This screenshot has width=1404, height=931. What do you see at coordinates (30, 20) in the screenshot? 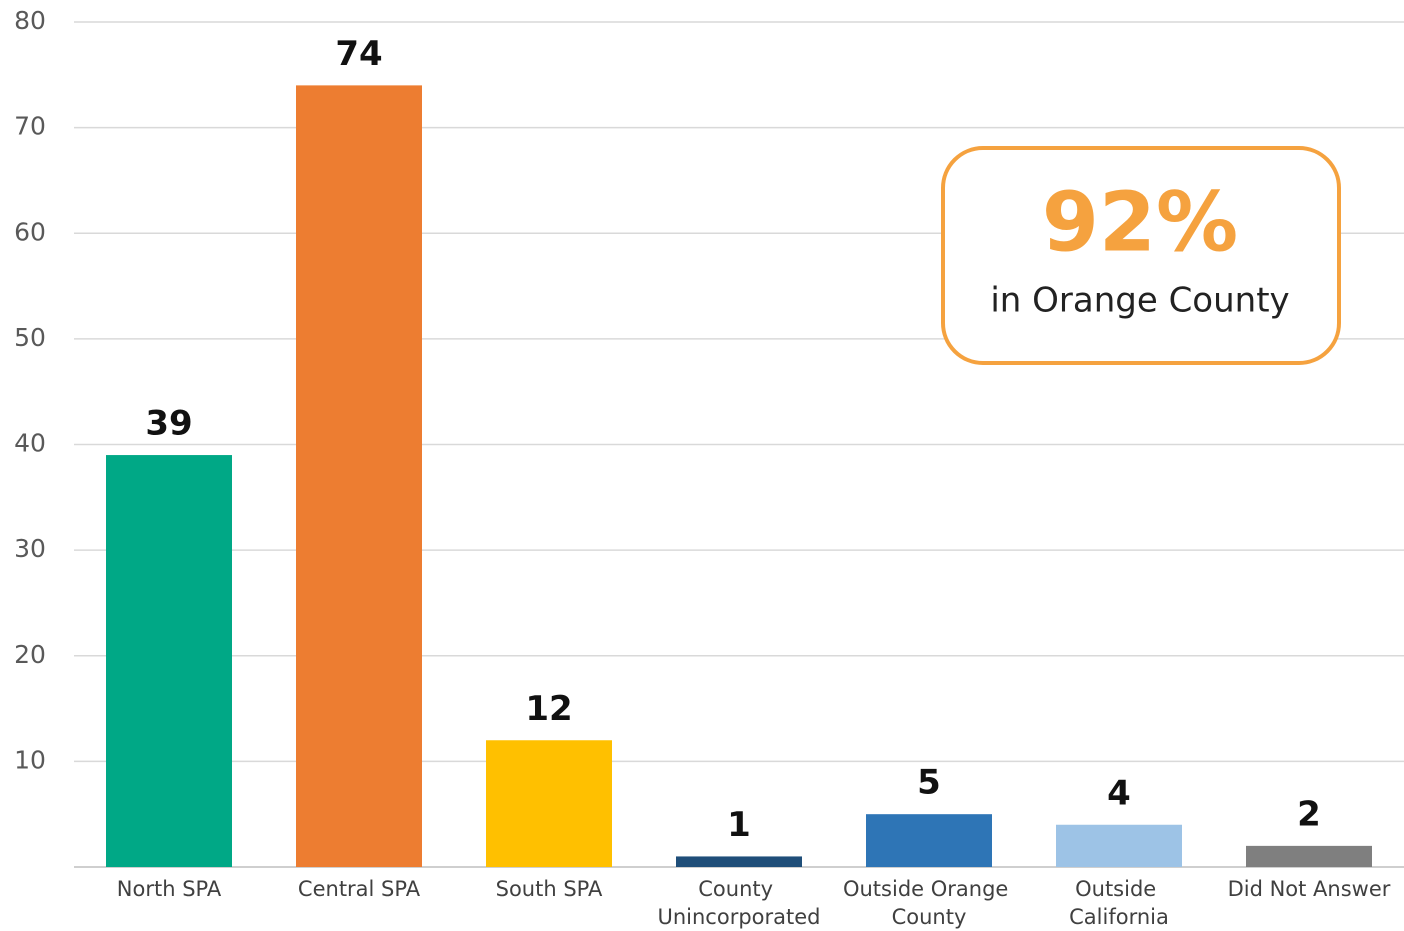
I see `y-tick-label: 80` at bounding box center [30, 20].